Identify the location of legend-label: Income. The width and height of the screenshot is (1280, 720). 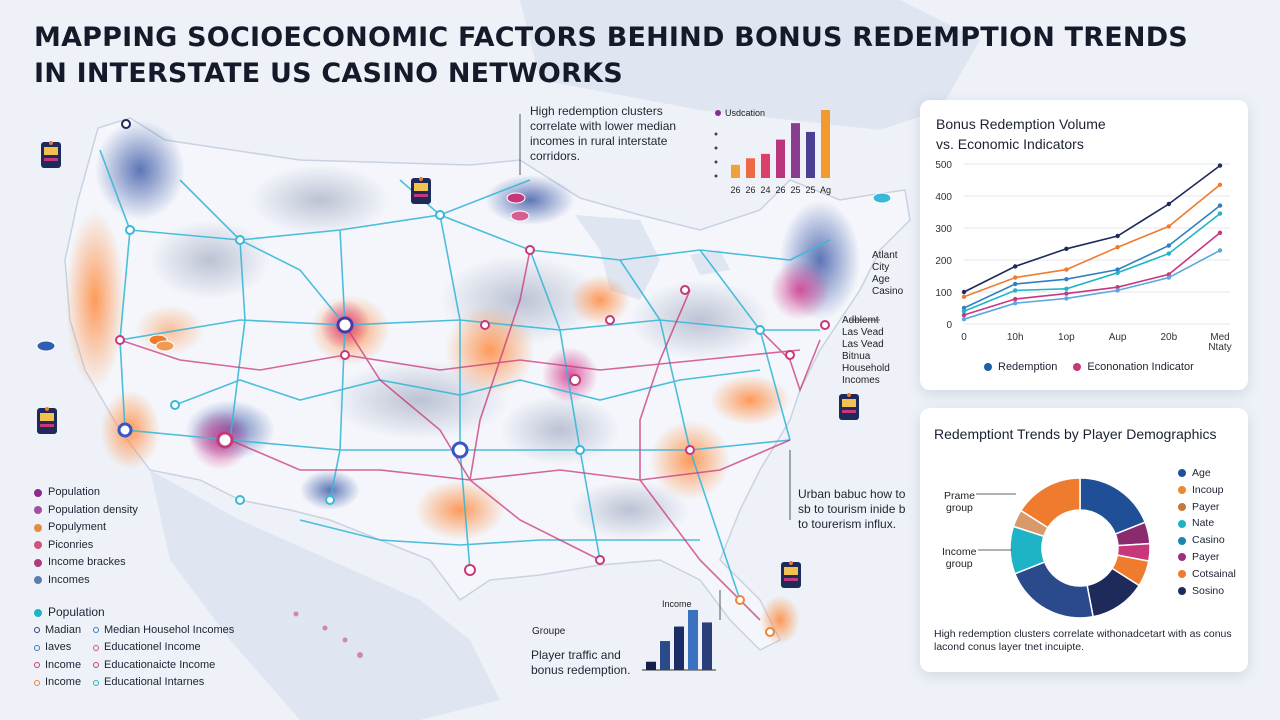
(63, 664).